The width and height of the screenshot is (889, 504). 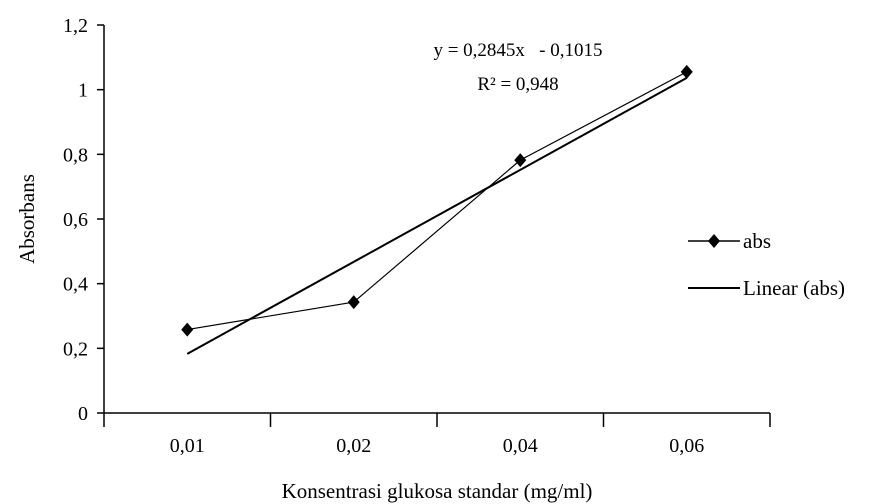 I want to click on y-tick-label: 1,2, so click(x=75, y=26).